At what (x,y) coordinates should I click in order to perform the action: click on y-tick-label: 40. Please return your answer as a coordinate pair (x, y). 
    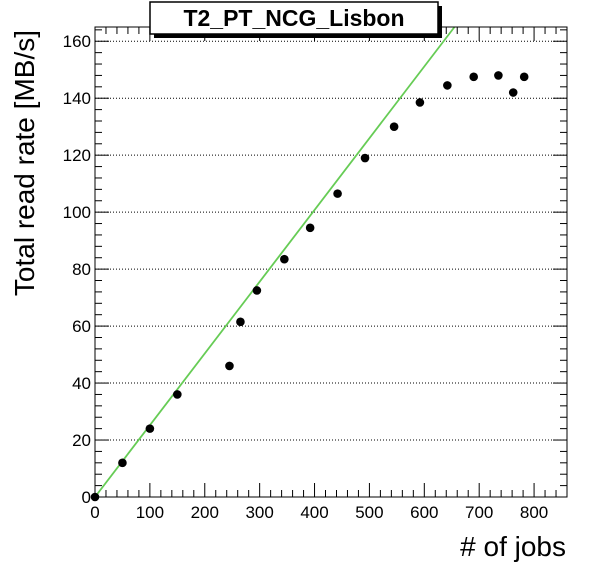
    Looking at the image, I should click on (81, 383).